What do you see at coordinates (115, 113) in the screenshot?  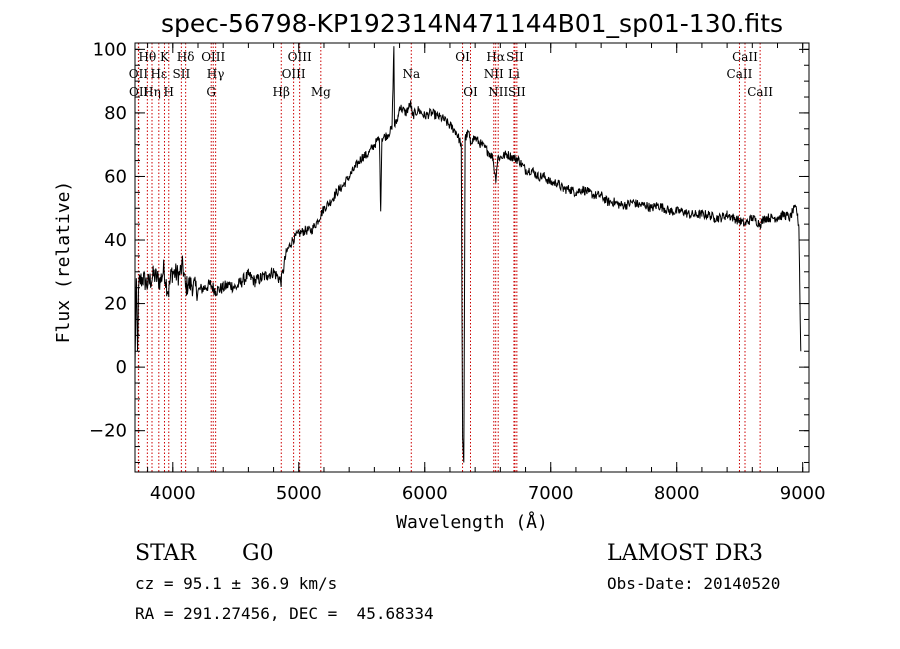 I see `y-tick-label: 80` at bounding box center [115, 113].